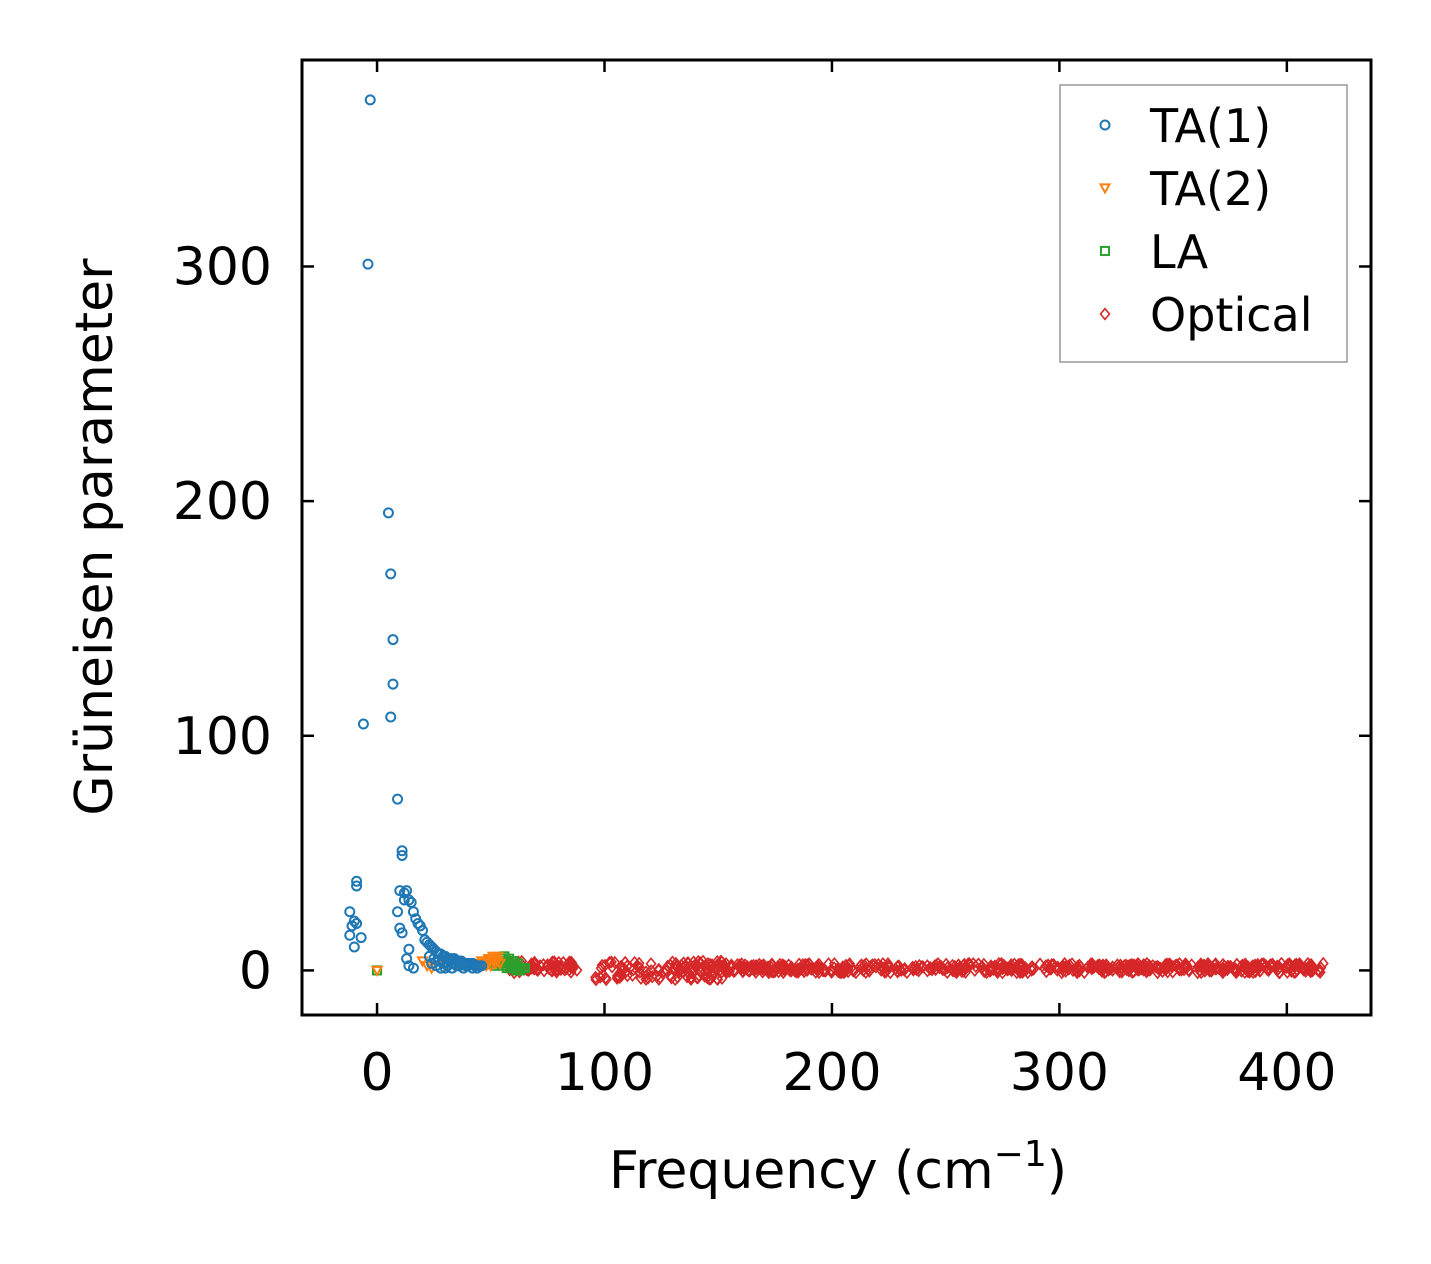 The height and width of the screenshot is (1264, 1431). I want to click on x-axis-label-end: ), so click(1057, 1171).